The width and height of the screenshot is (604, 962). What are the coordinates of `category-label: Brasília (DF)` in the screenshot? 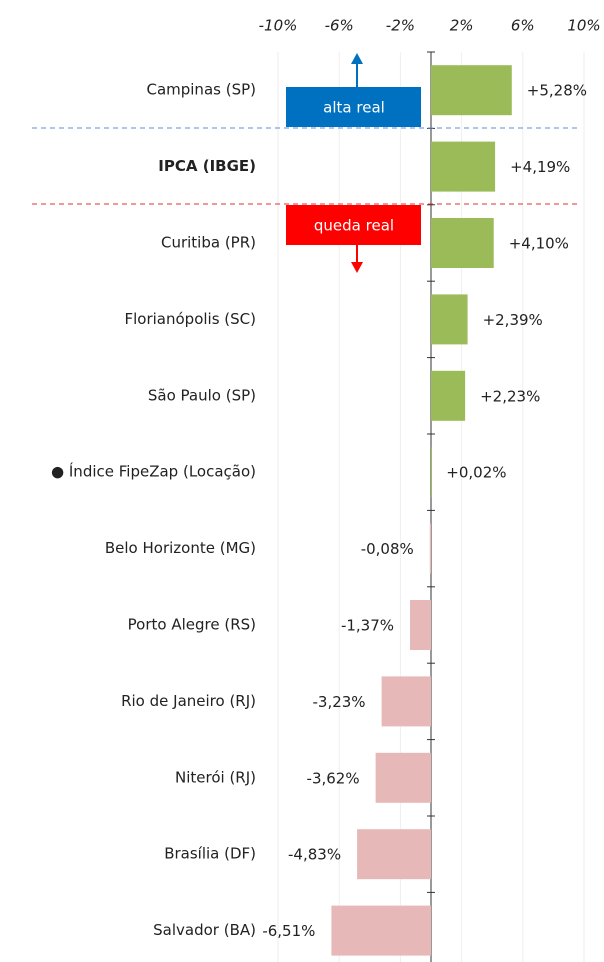 It's located at (210, 854).